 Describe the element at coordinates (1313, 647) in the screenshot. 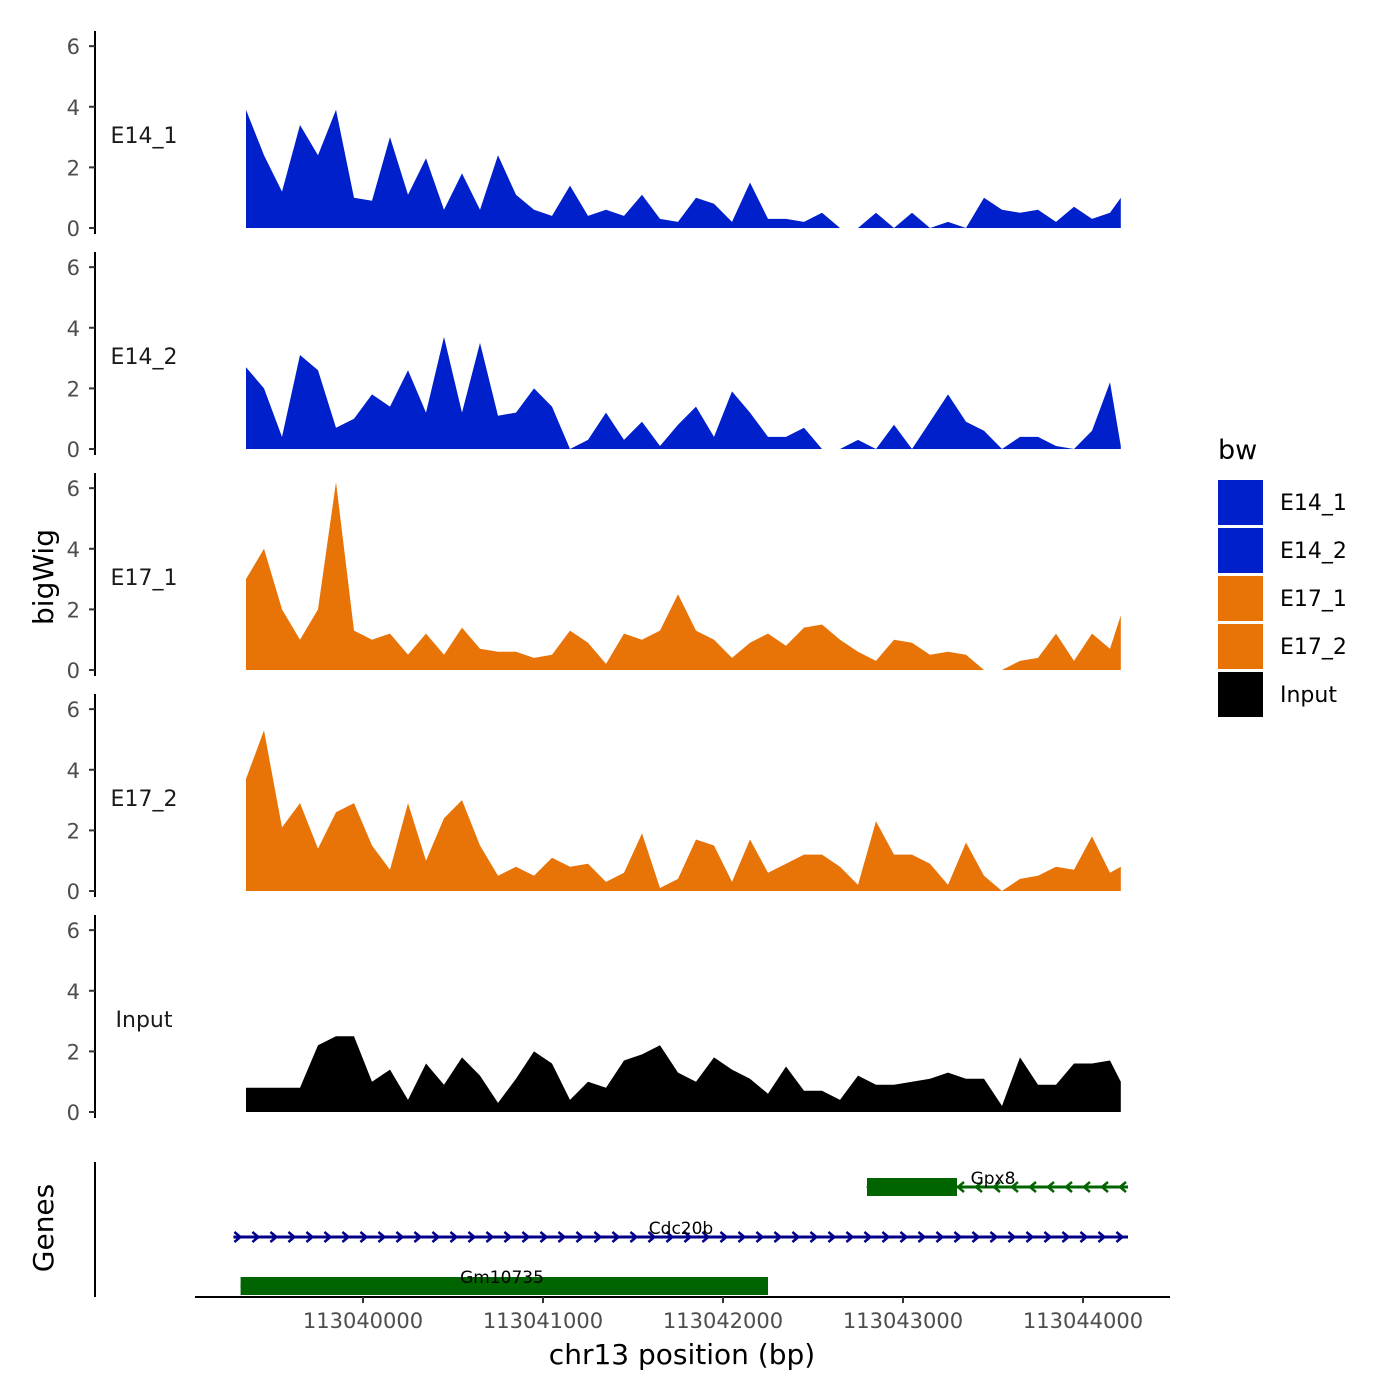

I see `legend-label: E17_2` at that location.